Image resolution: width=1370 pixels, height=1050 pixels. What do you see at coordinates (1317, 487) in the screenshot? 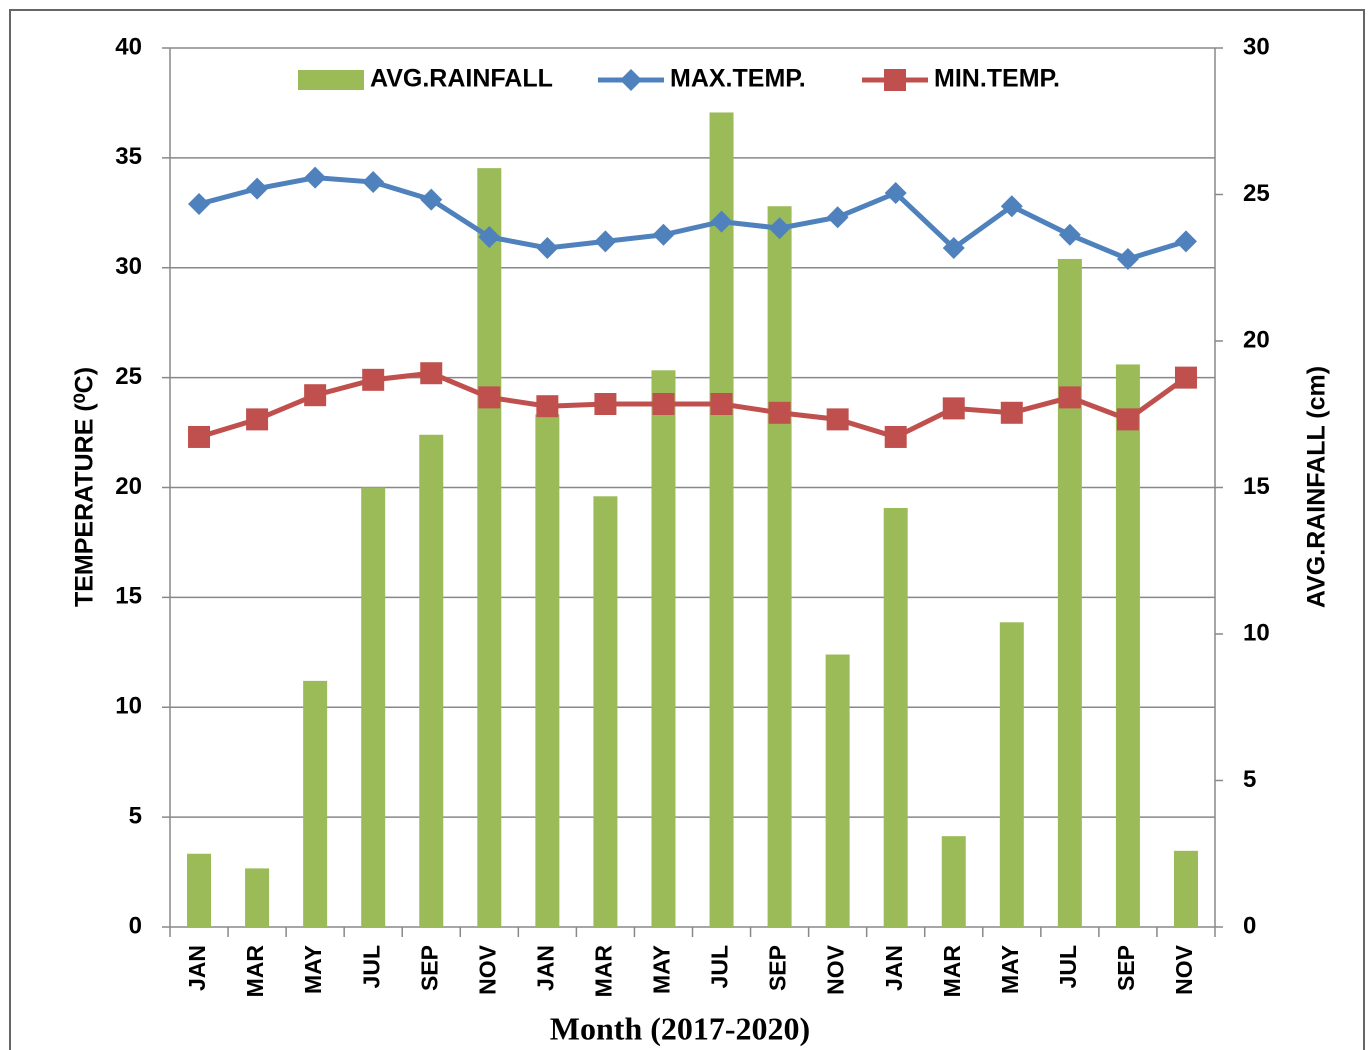
I see `y2-axis-title: AVG.RAINFALL (cm)` at bounding box center [1317, 487].